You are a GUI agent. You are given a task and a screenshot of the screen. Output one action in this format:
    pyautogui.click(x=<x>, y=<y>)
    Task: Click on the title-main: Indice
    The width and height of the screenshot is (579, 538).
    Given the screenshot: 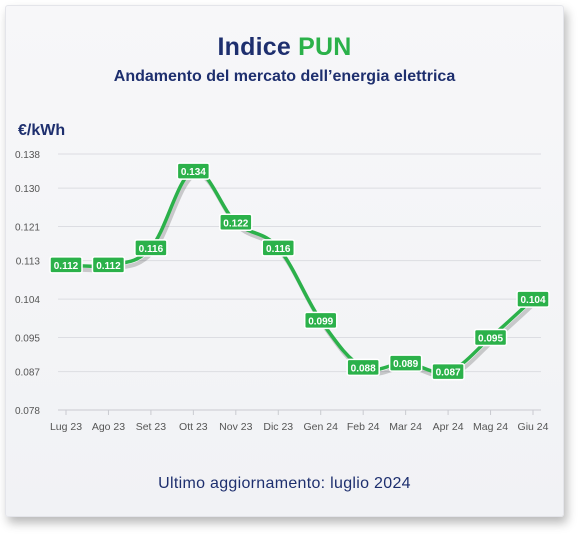 What is the action you would take?
    pyautogui.click(x=254, y=47)
    